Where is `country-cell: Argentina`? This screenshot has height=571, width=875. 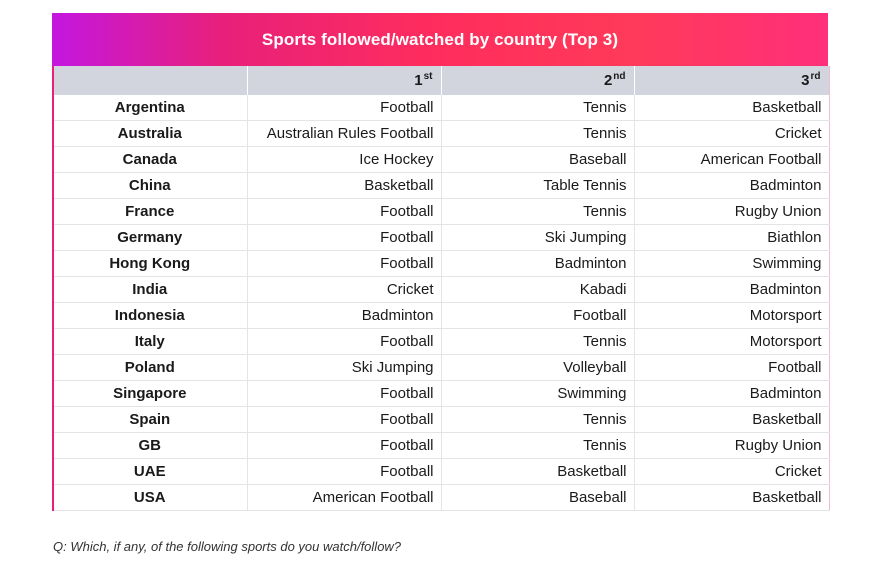
country-cell: Argentina is located at coordinates (150, 108).